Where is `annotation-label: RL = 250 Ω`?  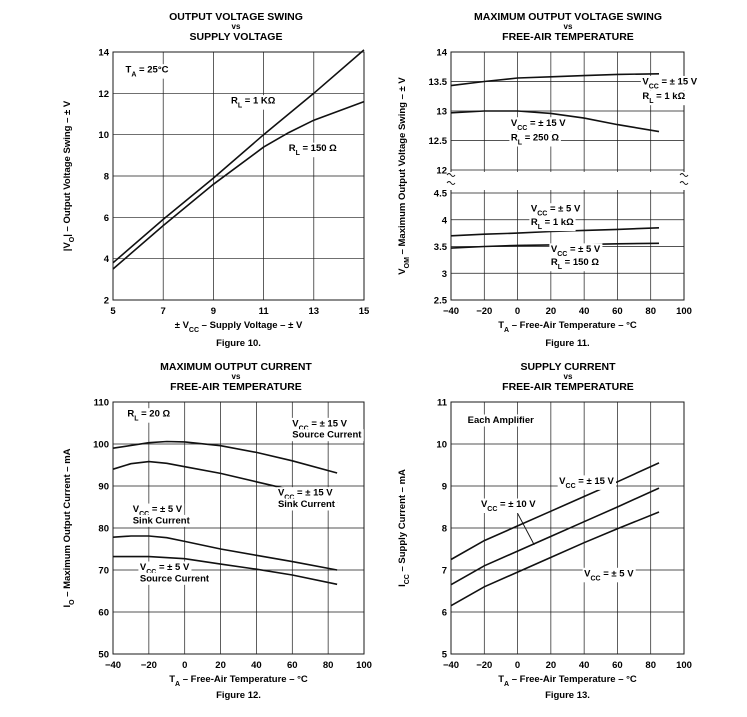 annotation-label: RL = 250 Ω is located at coordinates (535, 140).